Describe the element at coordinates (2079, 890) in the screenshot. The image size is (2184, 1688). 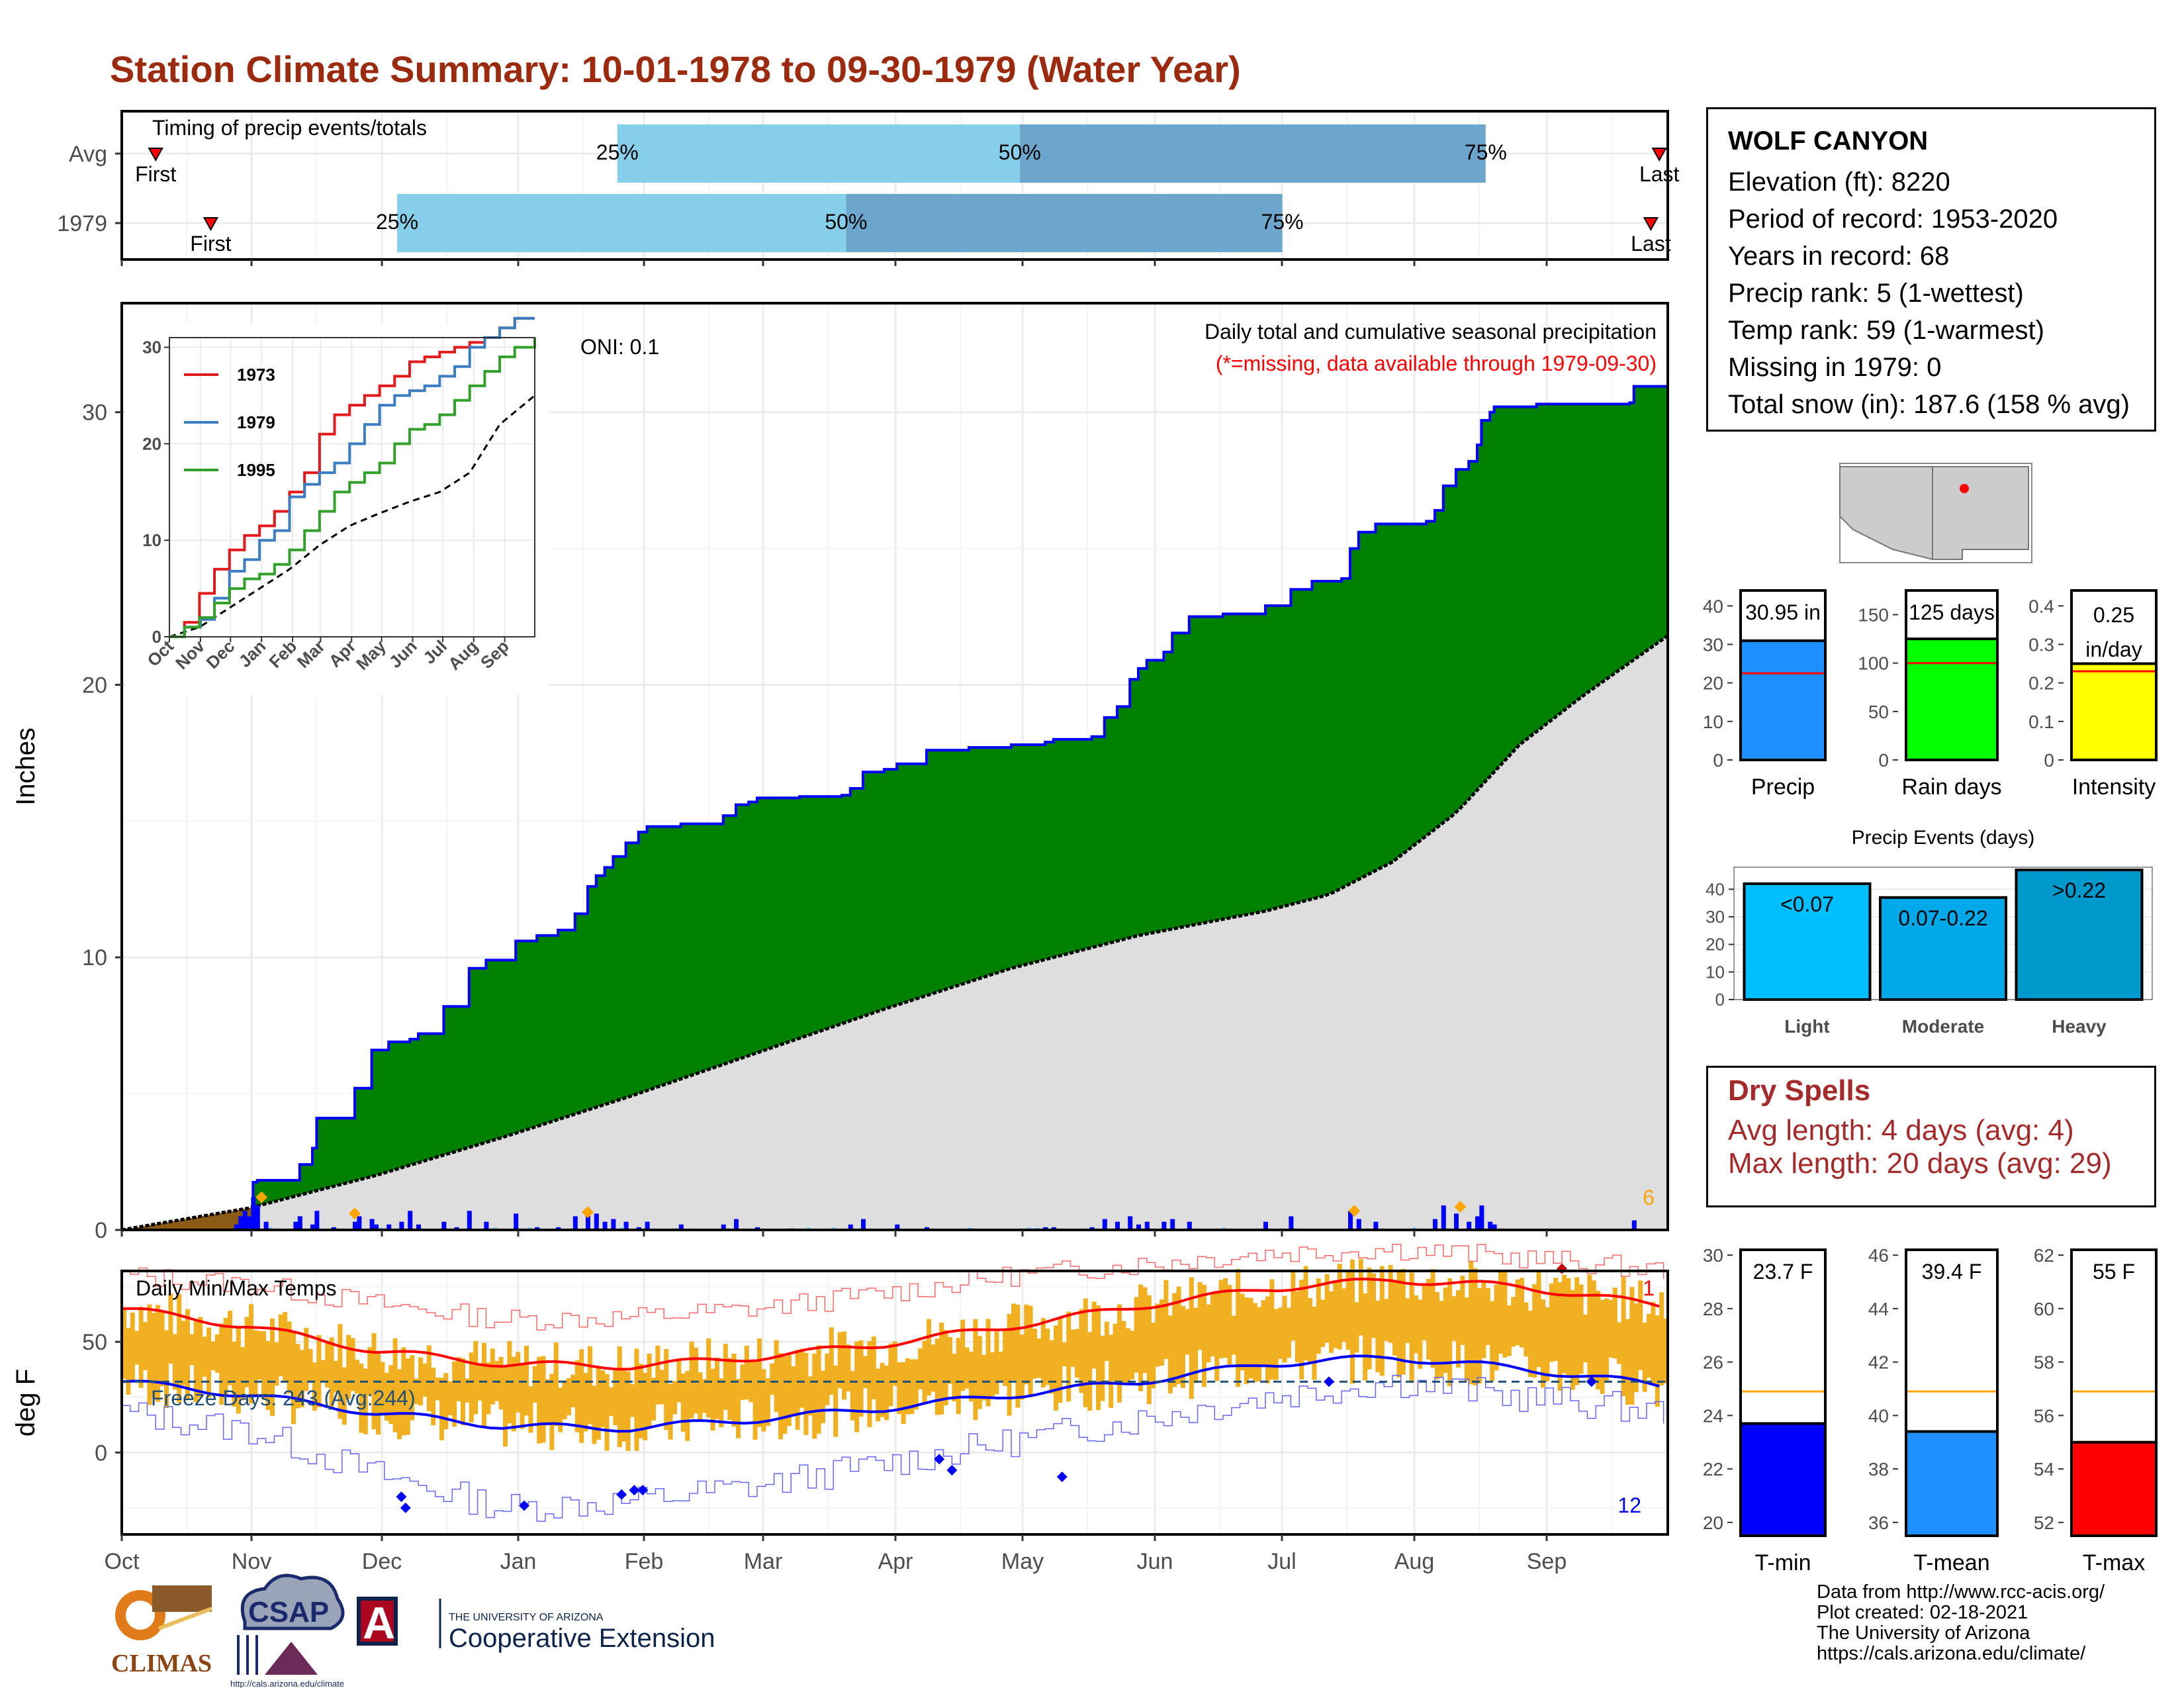
I see `event-bar-label: >0.22` at that location.